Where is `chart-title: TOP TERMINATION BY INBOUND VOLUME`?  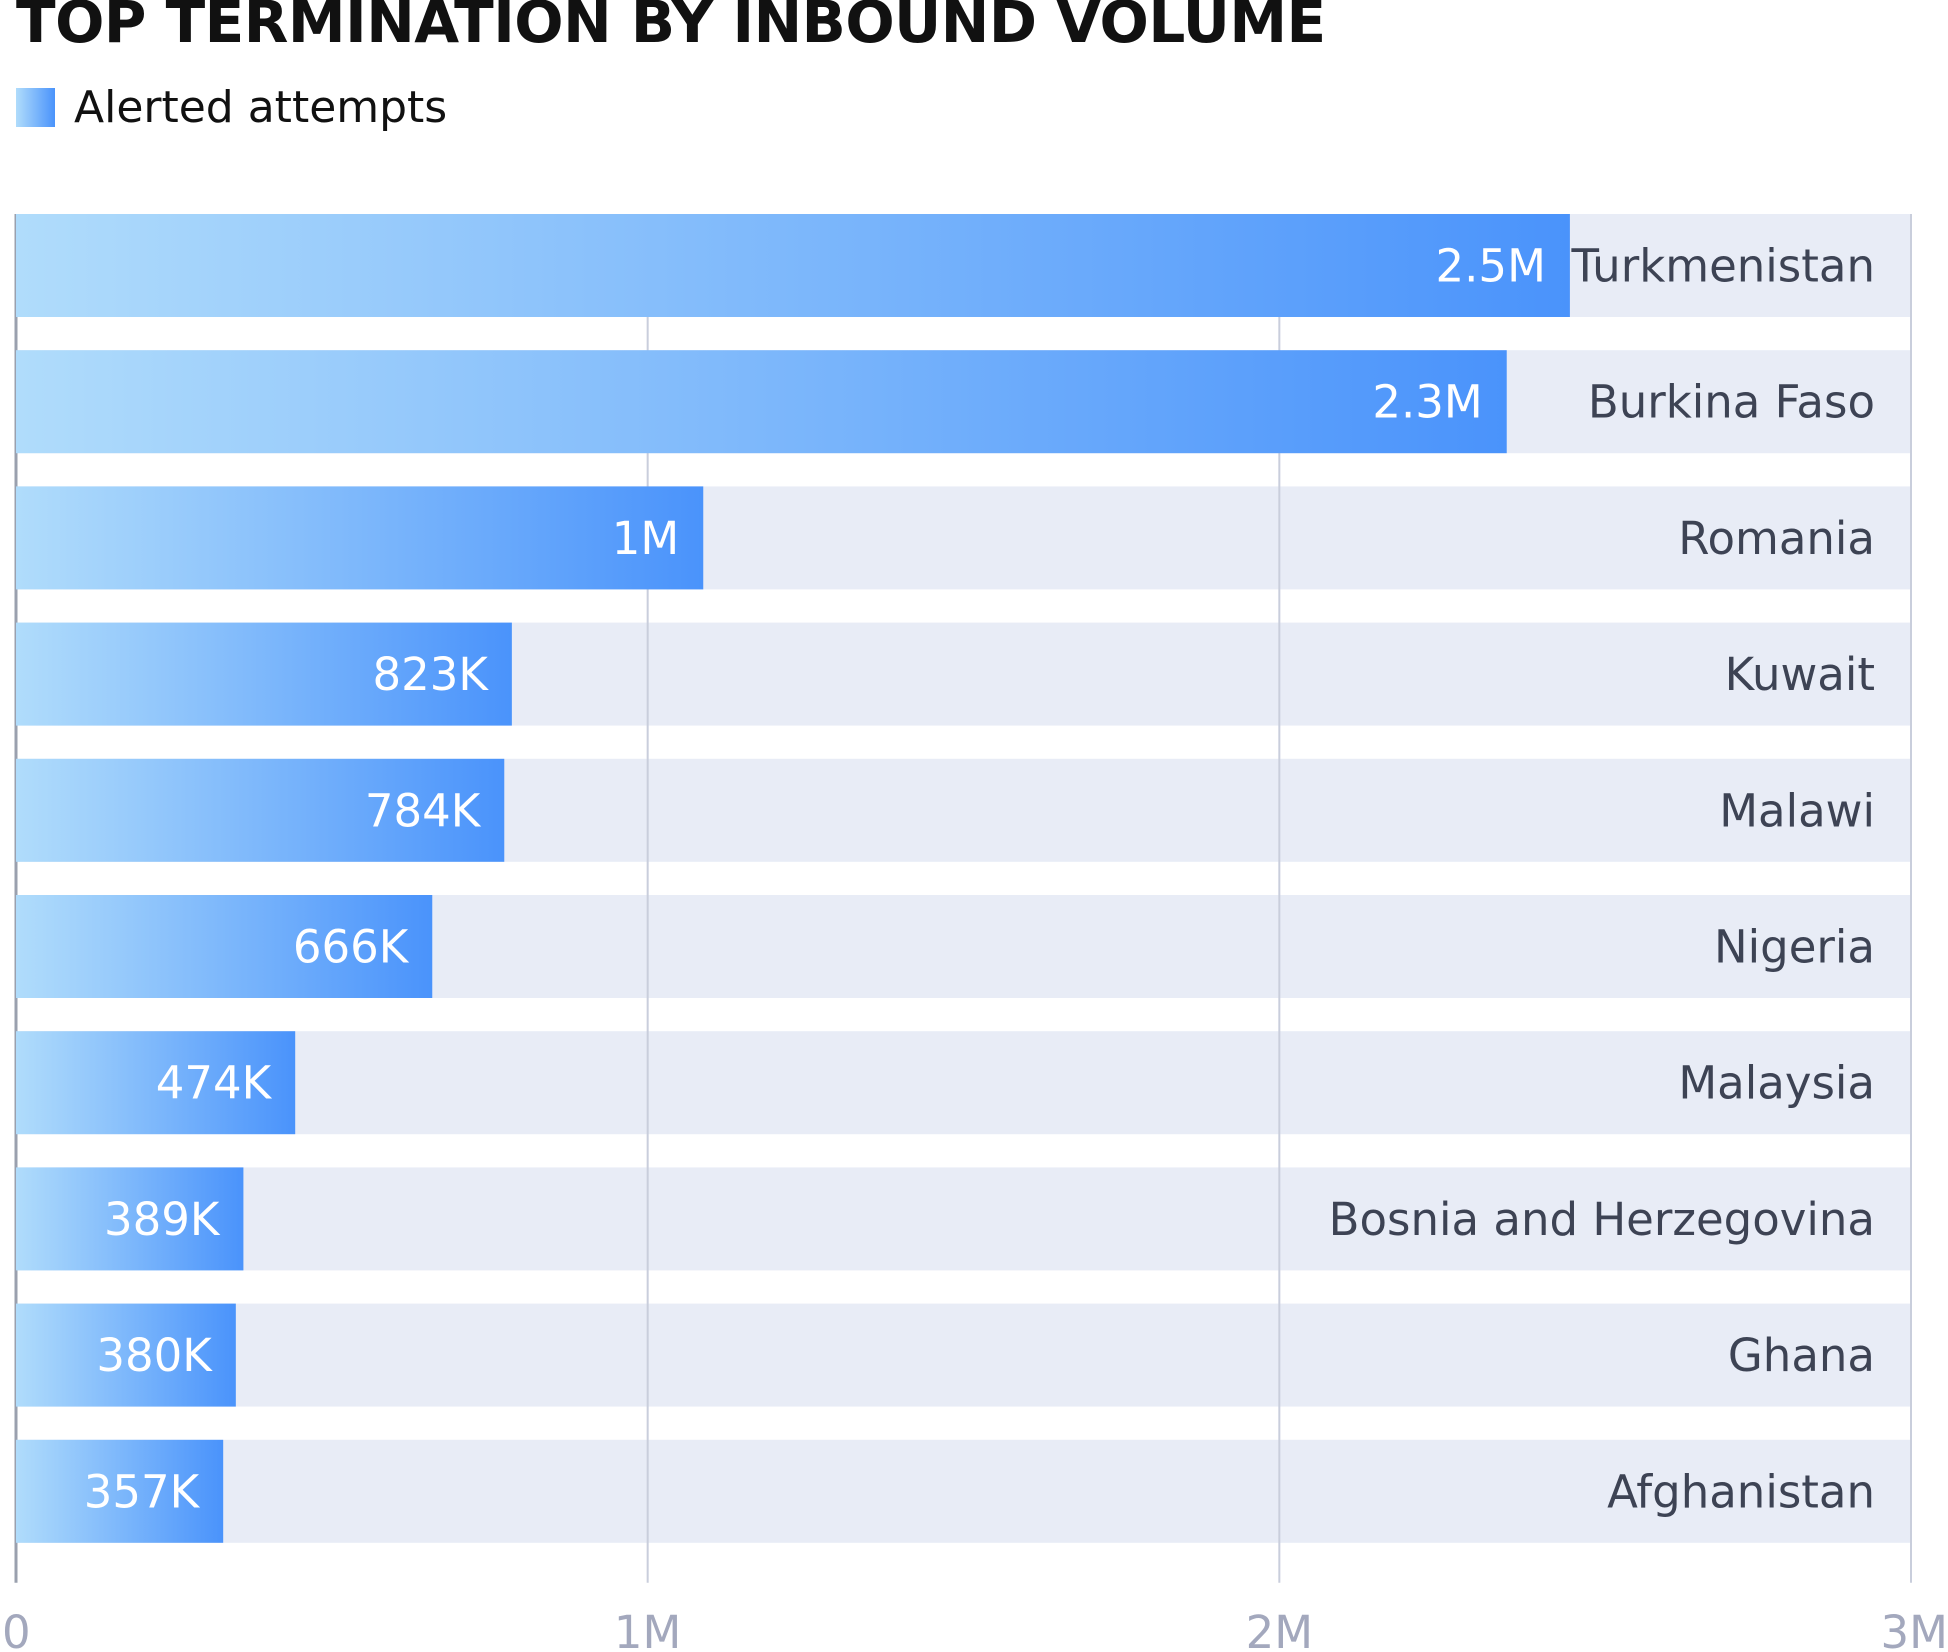 chart-title: TOP TERMINATION BY INBOUND VOLUME is located at coordinates (671, 28).